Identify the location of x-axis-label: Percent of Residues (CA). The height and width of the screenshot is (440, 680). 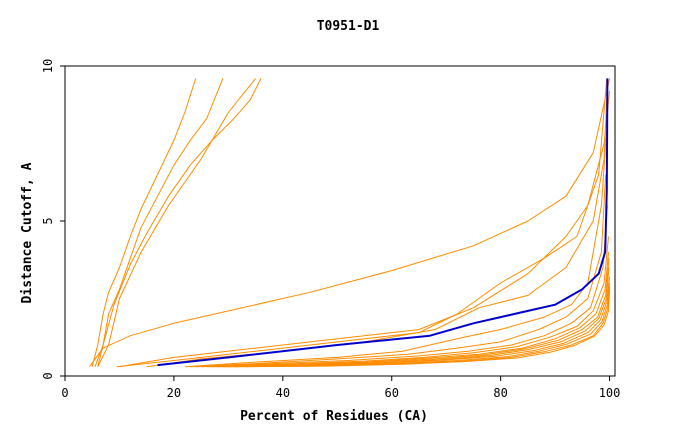
(334, 416).